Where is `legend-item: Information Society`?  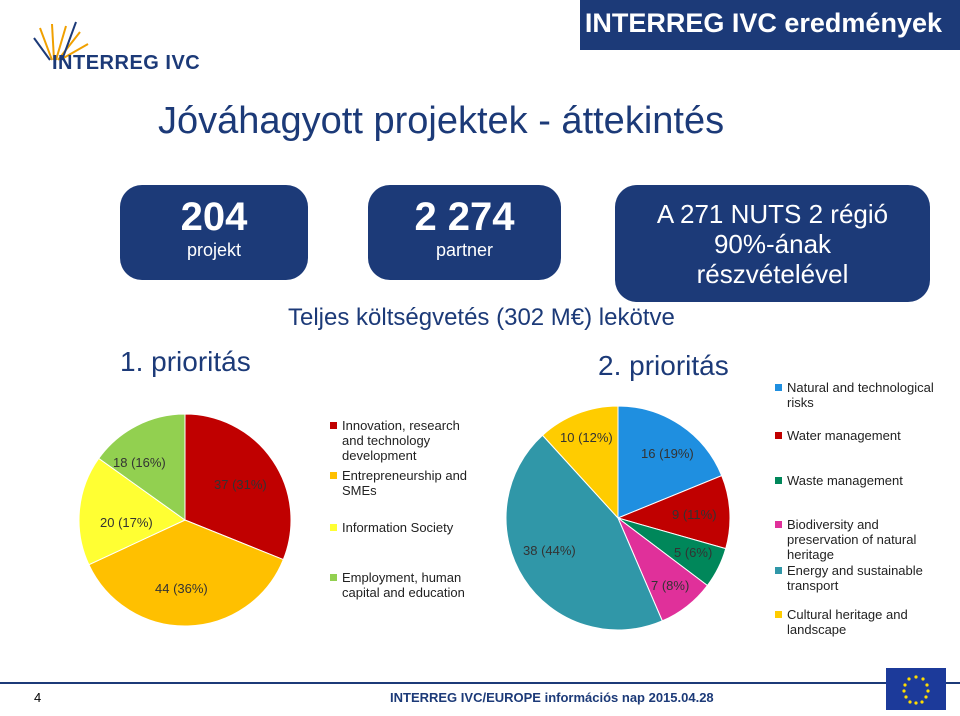 legend-item: Information Society is located at coordinates (405, 545).